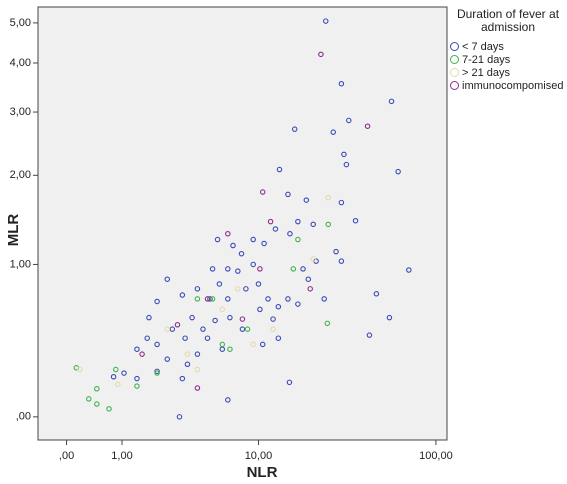 The height and width of the screenshot is (484, 567). Describe the element at coordinates (508, 46) in the screenshot. I see `legend-item: < 7 days` at that location.